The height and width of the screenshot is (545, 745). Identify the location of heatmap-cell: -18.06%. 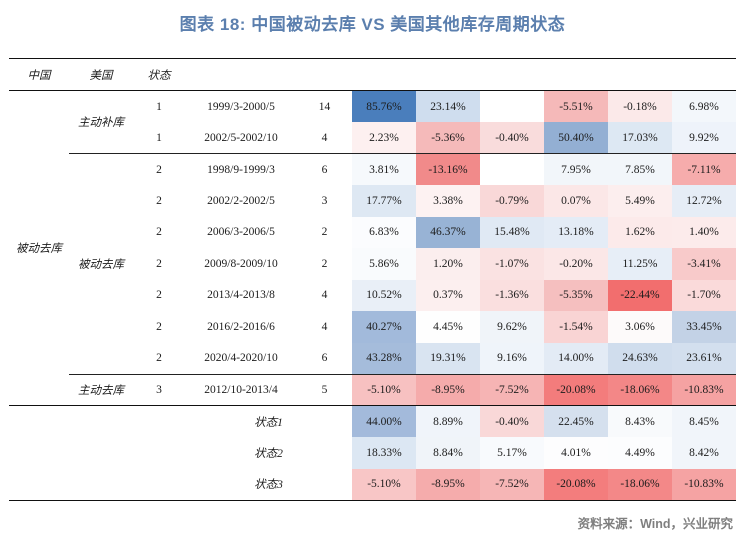
(640, 390).